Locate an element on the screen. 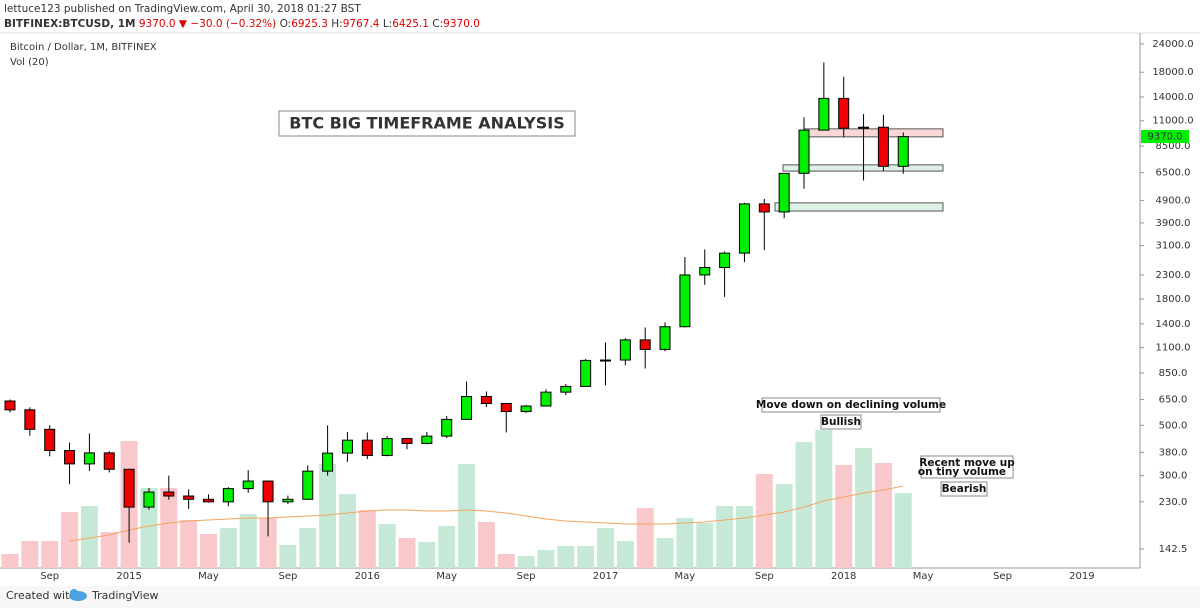 This screenshot has width=1200, height=608. last: 9370.0 is located at coordinates (157, 24).